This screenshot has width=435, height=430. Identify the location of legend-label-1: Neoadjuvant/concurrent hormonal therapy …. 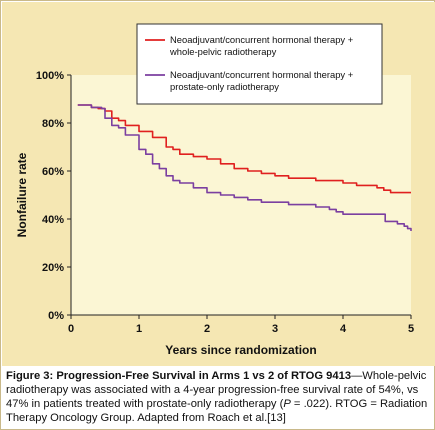
(262, 39).